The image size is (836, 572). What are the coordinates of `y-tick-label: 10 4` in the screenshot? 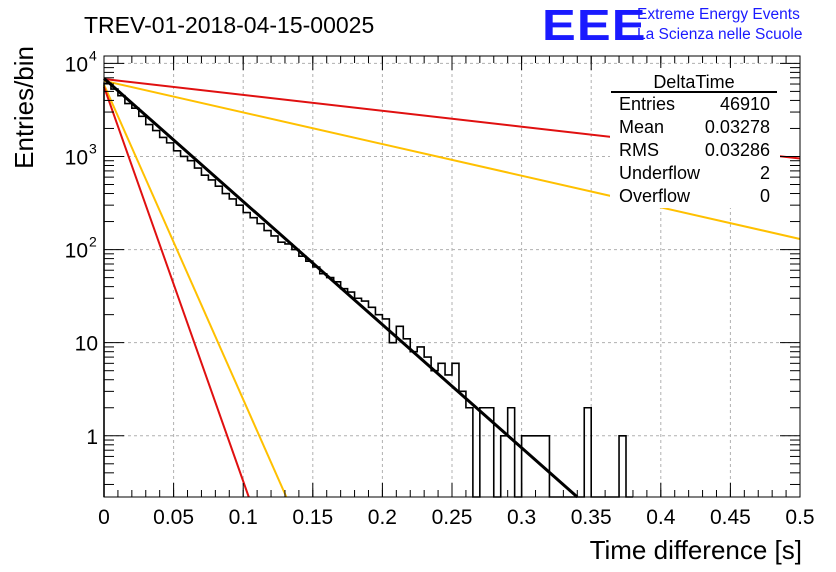 It's located at (81, 61).